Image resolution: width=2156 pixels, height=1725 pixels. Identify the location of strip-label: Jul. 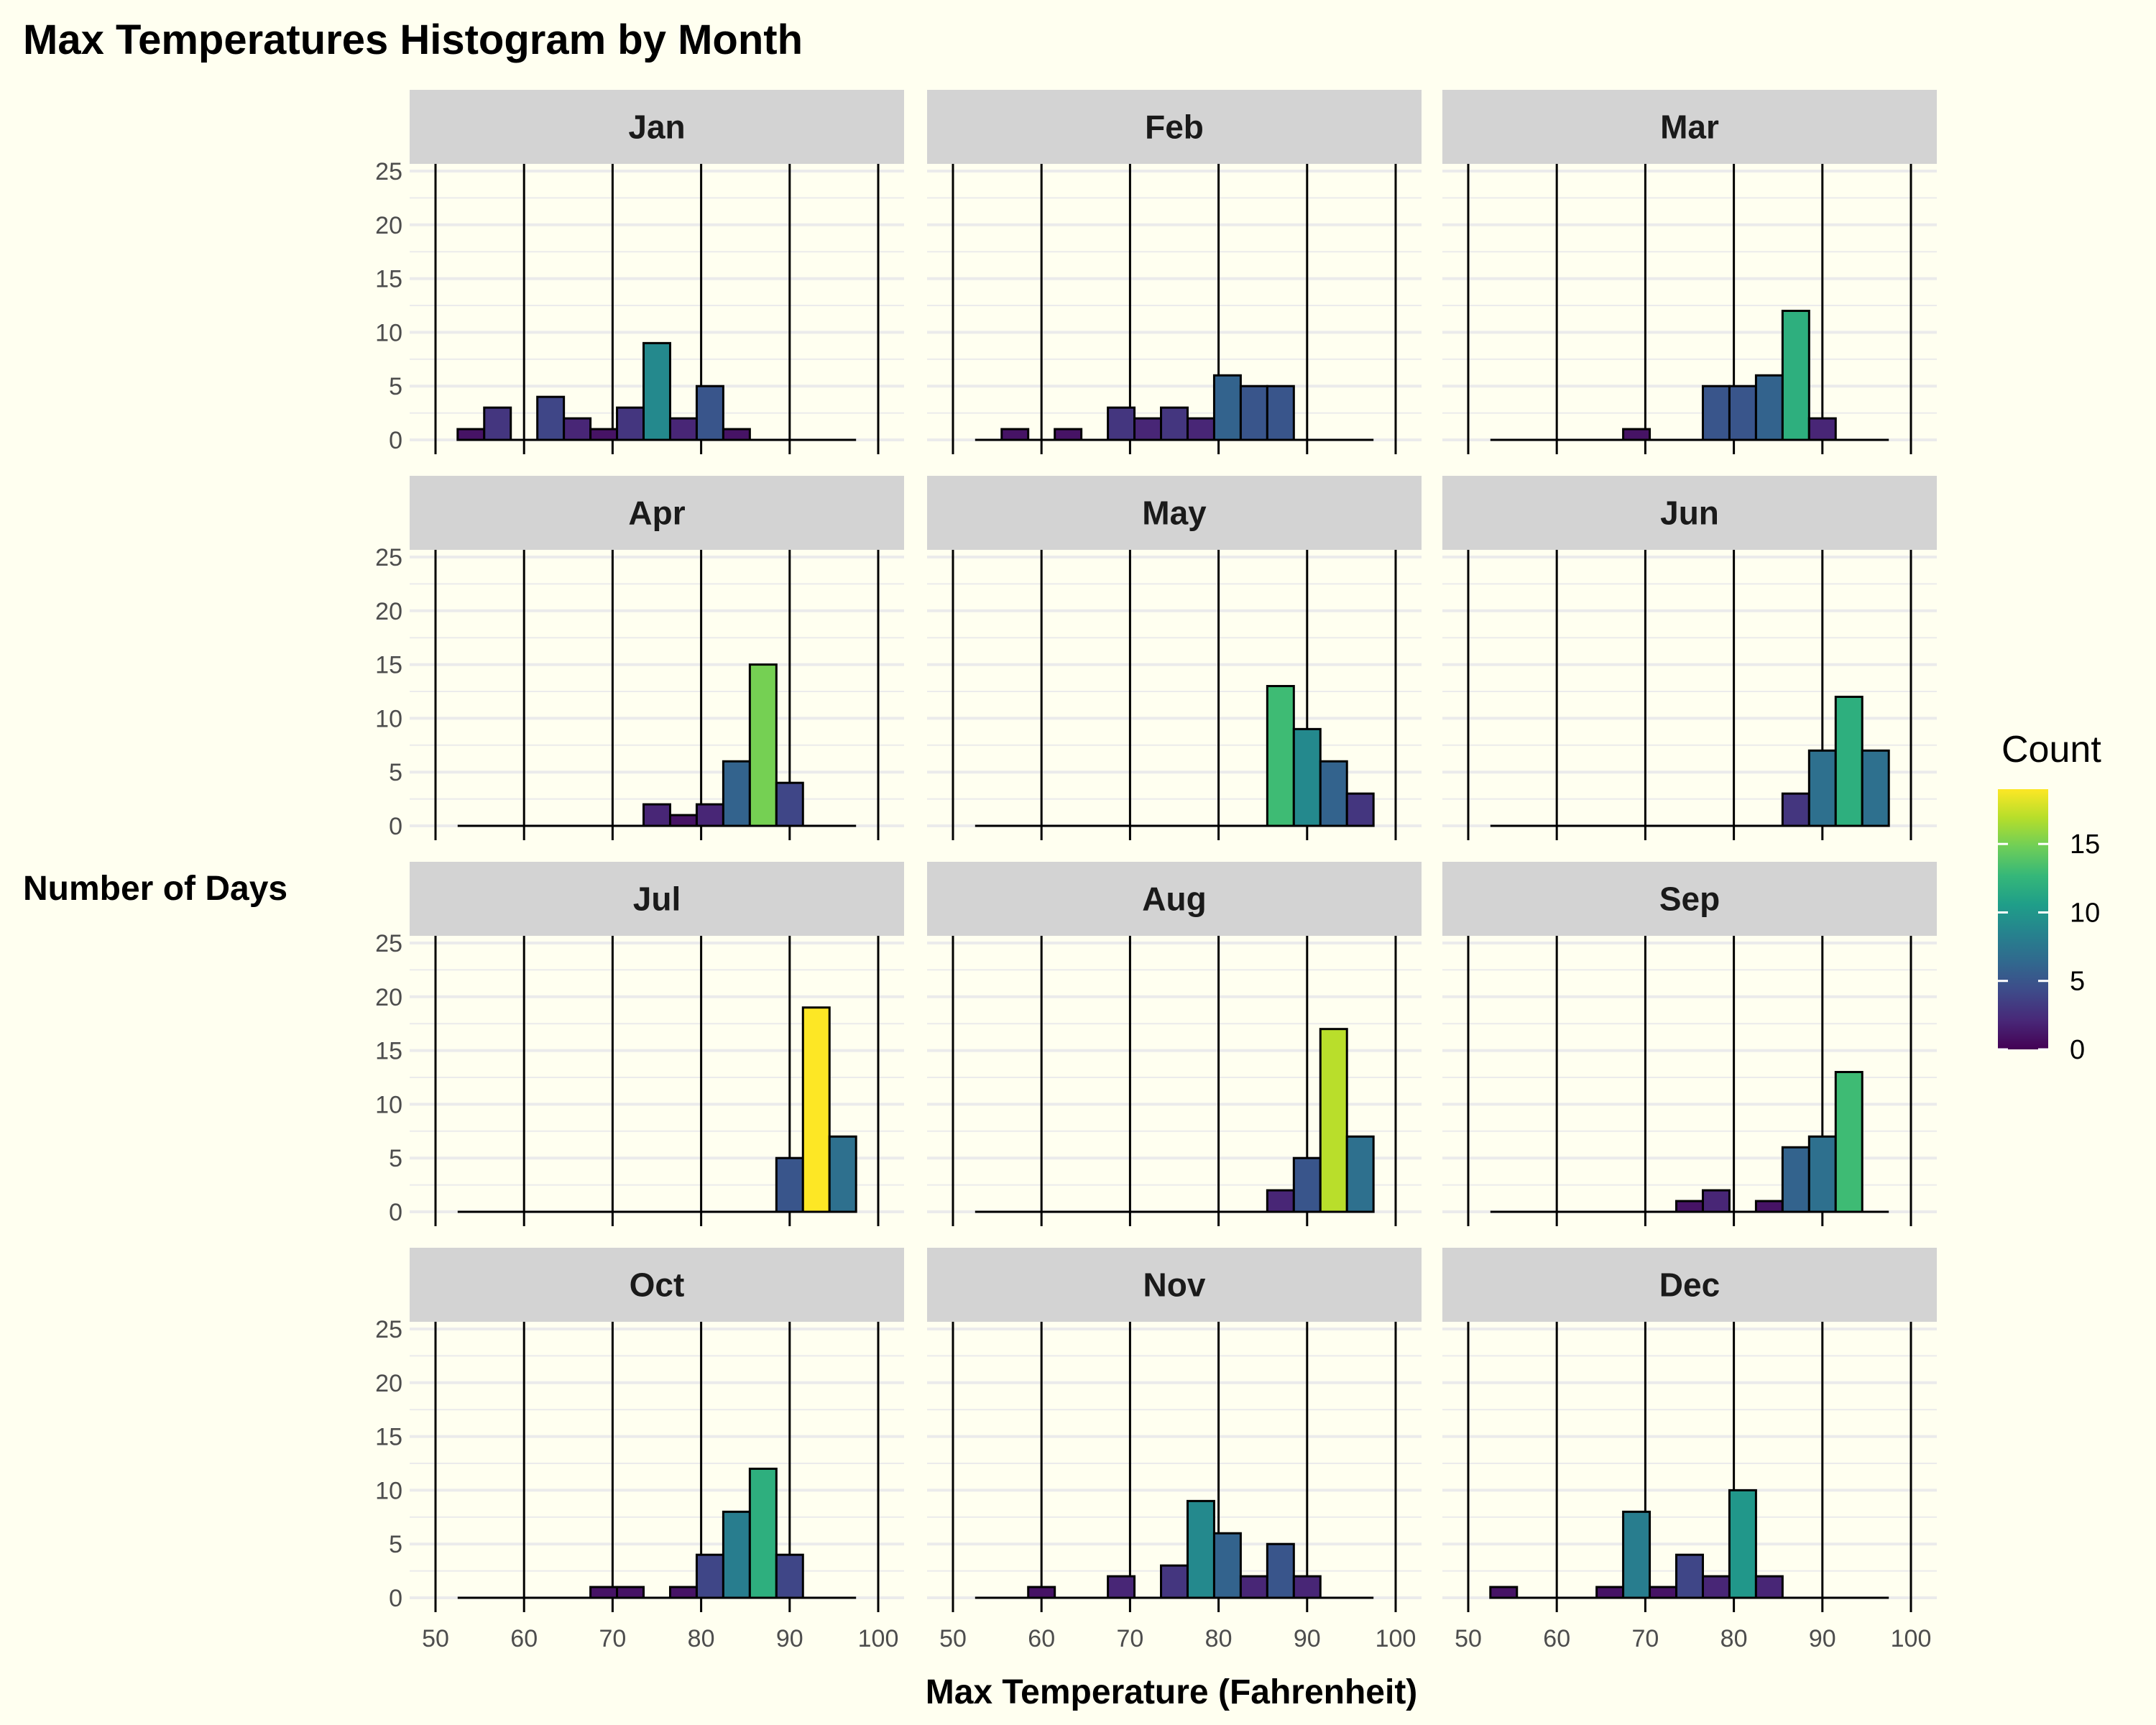
(657, 899).